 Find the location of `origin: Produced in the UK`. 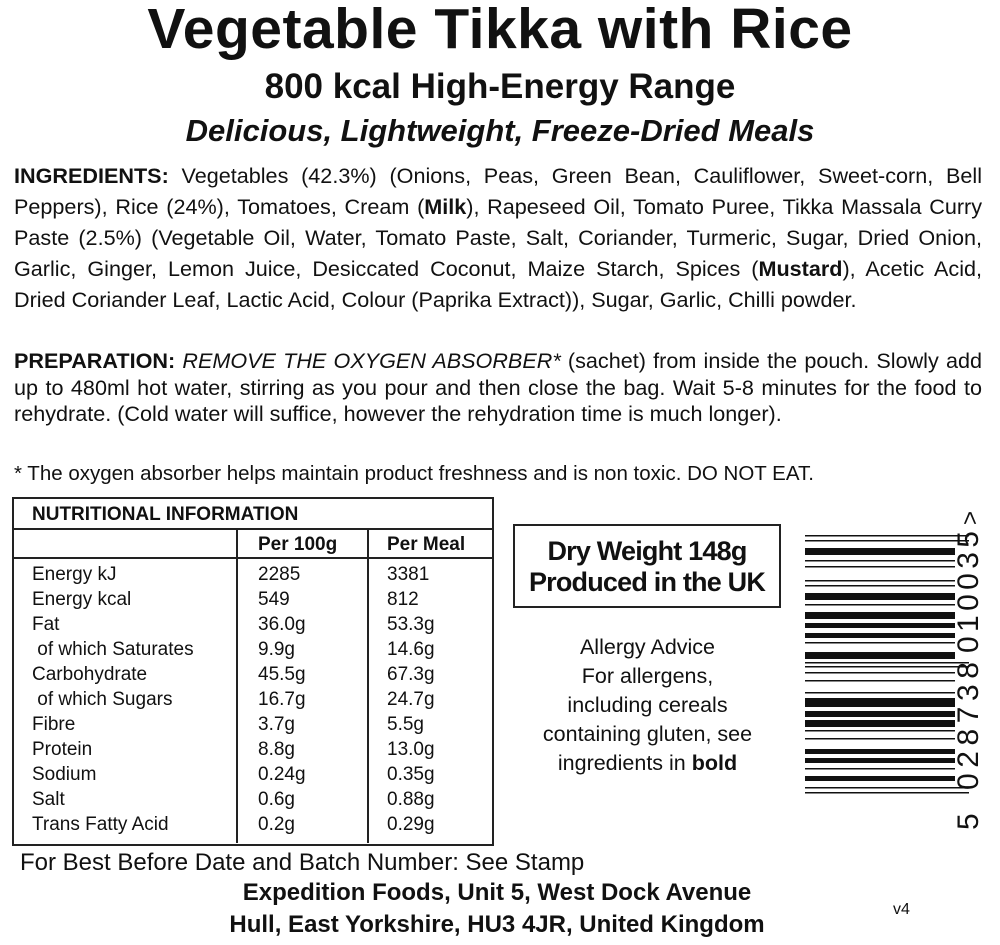

origin: Produced in the UK is located at coordinates (647, 582).